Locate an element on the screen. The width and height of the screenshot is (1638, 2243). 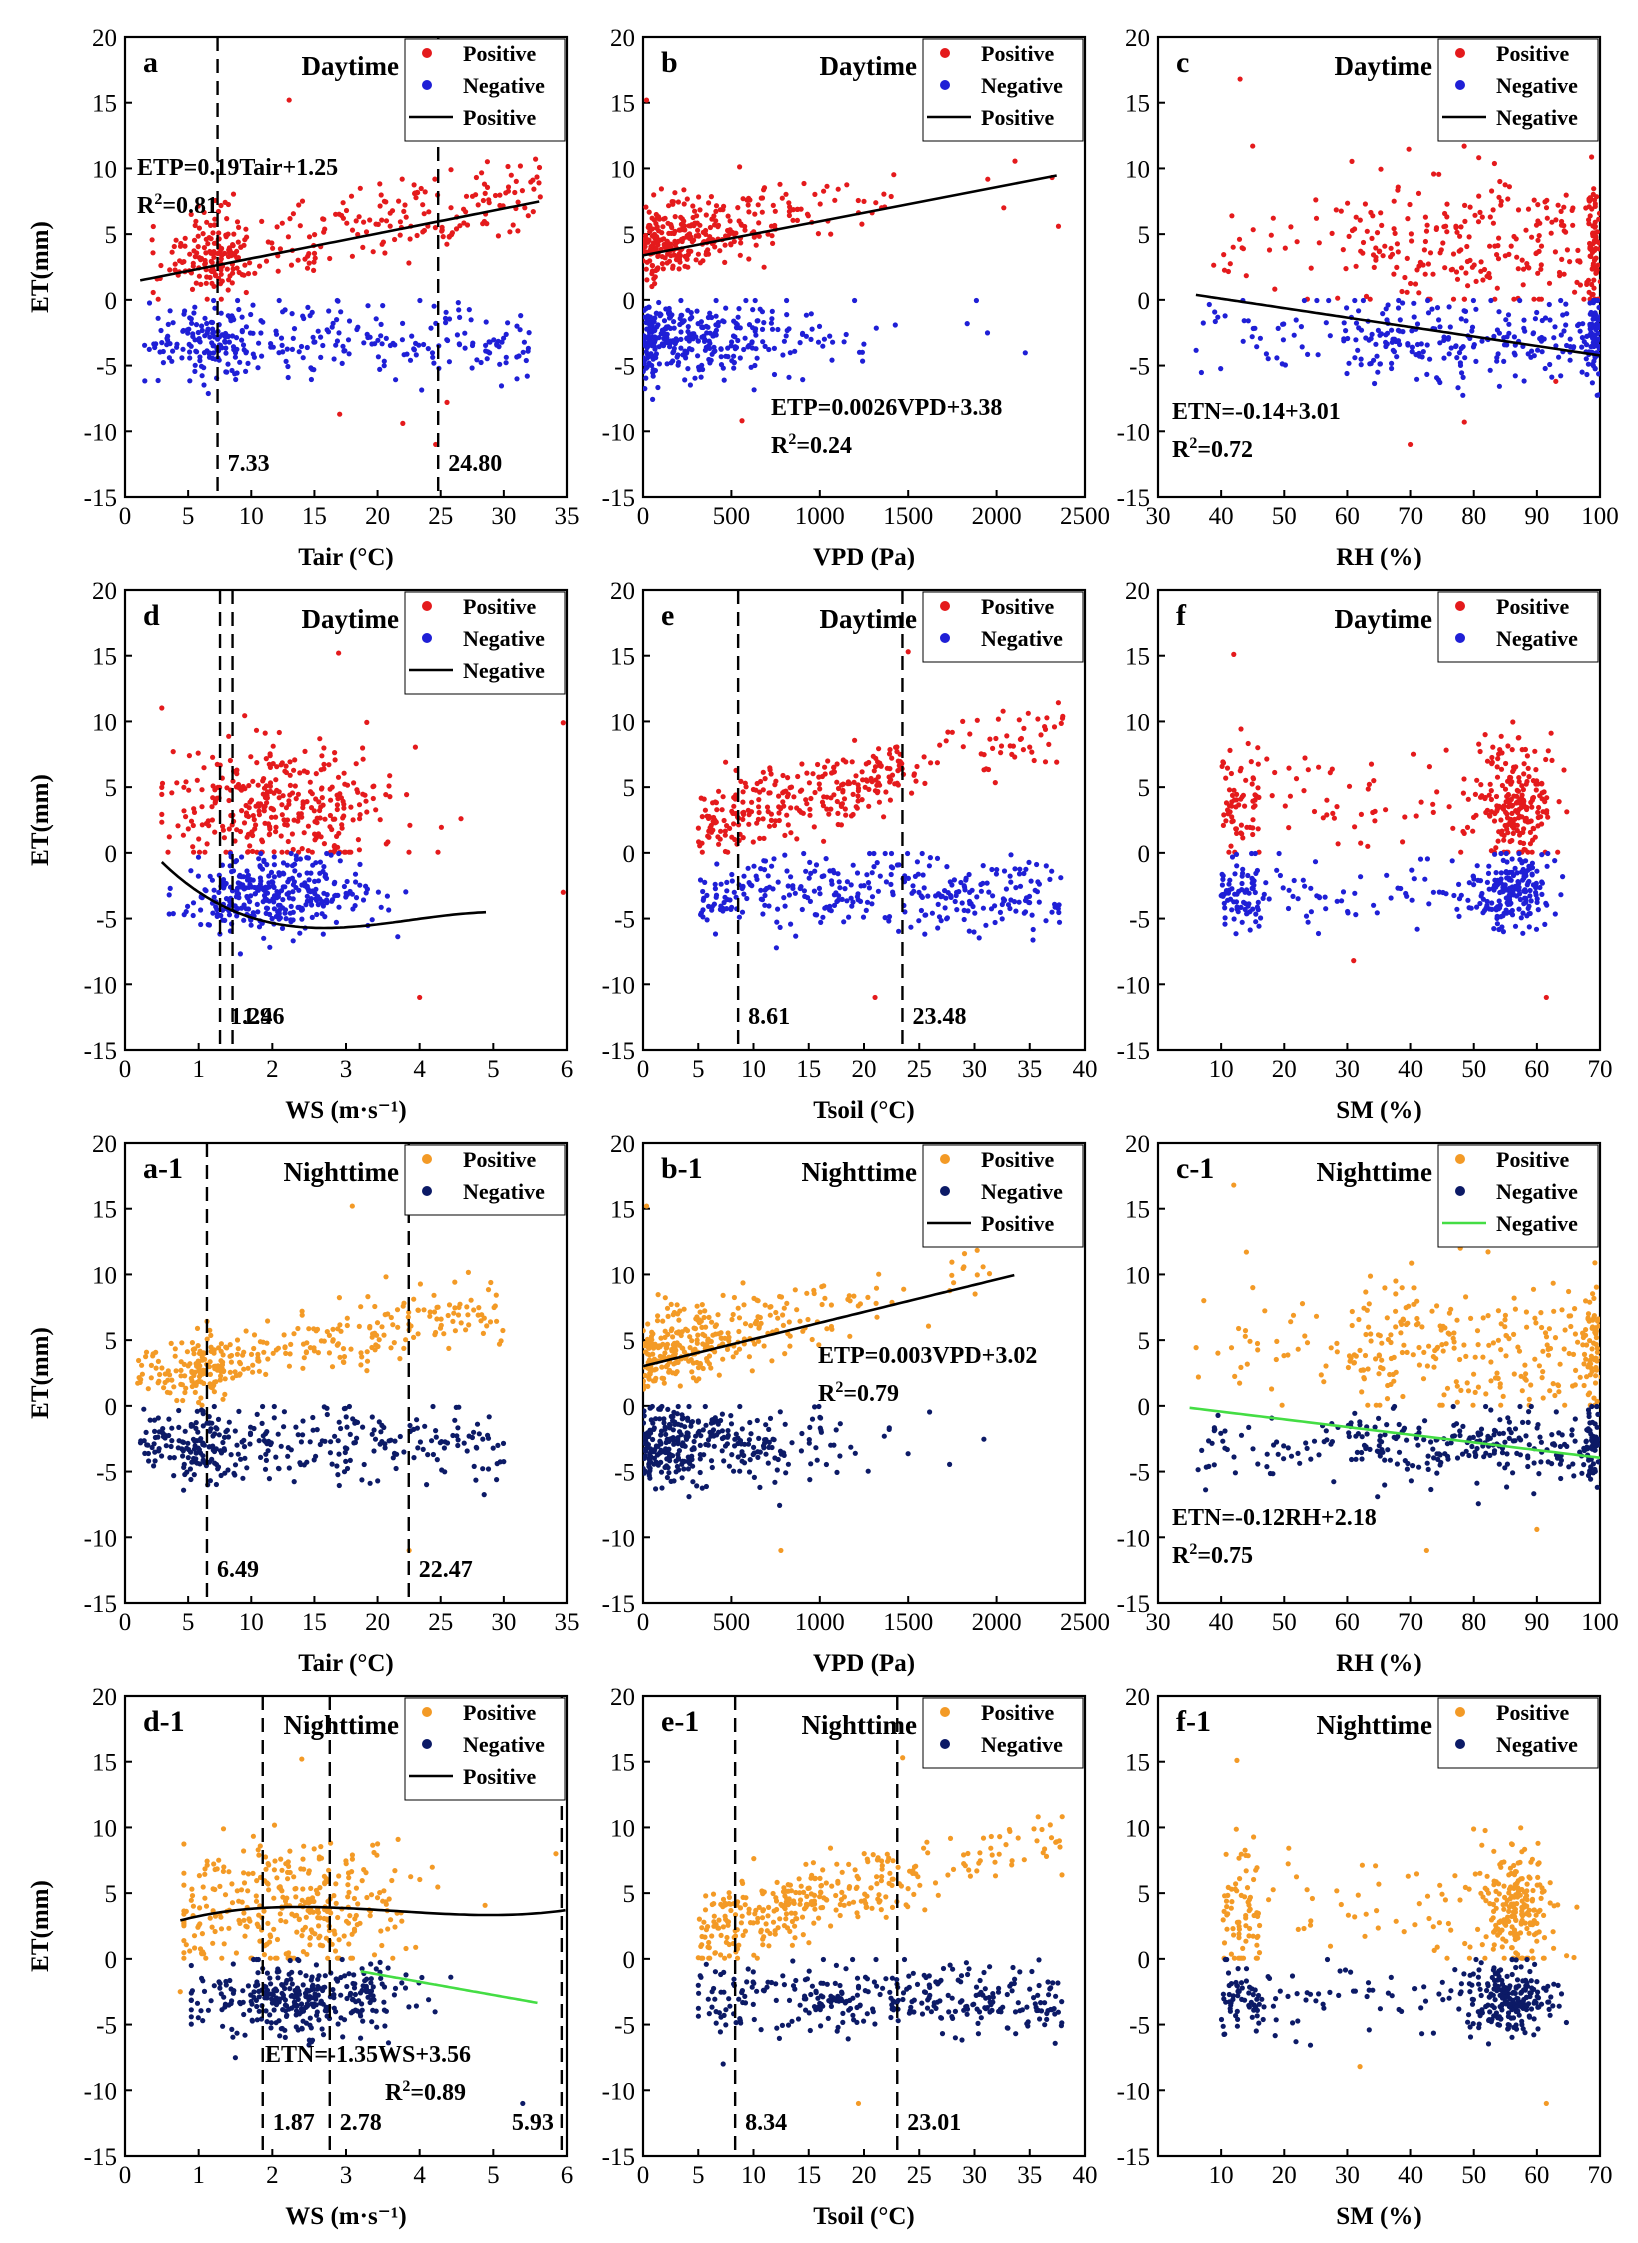
plot-area is located at coordinates (1396, 262).